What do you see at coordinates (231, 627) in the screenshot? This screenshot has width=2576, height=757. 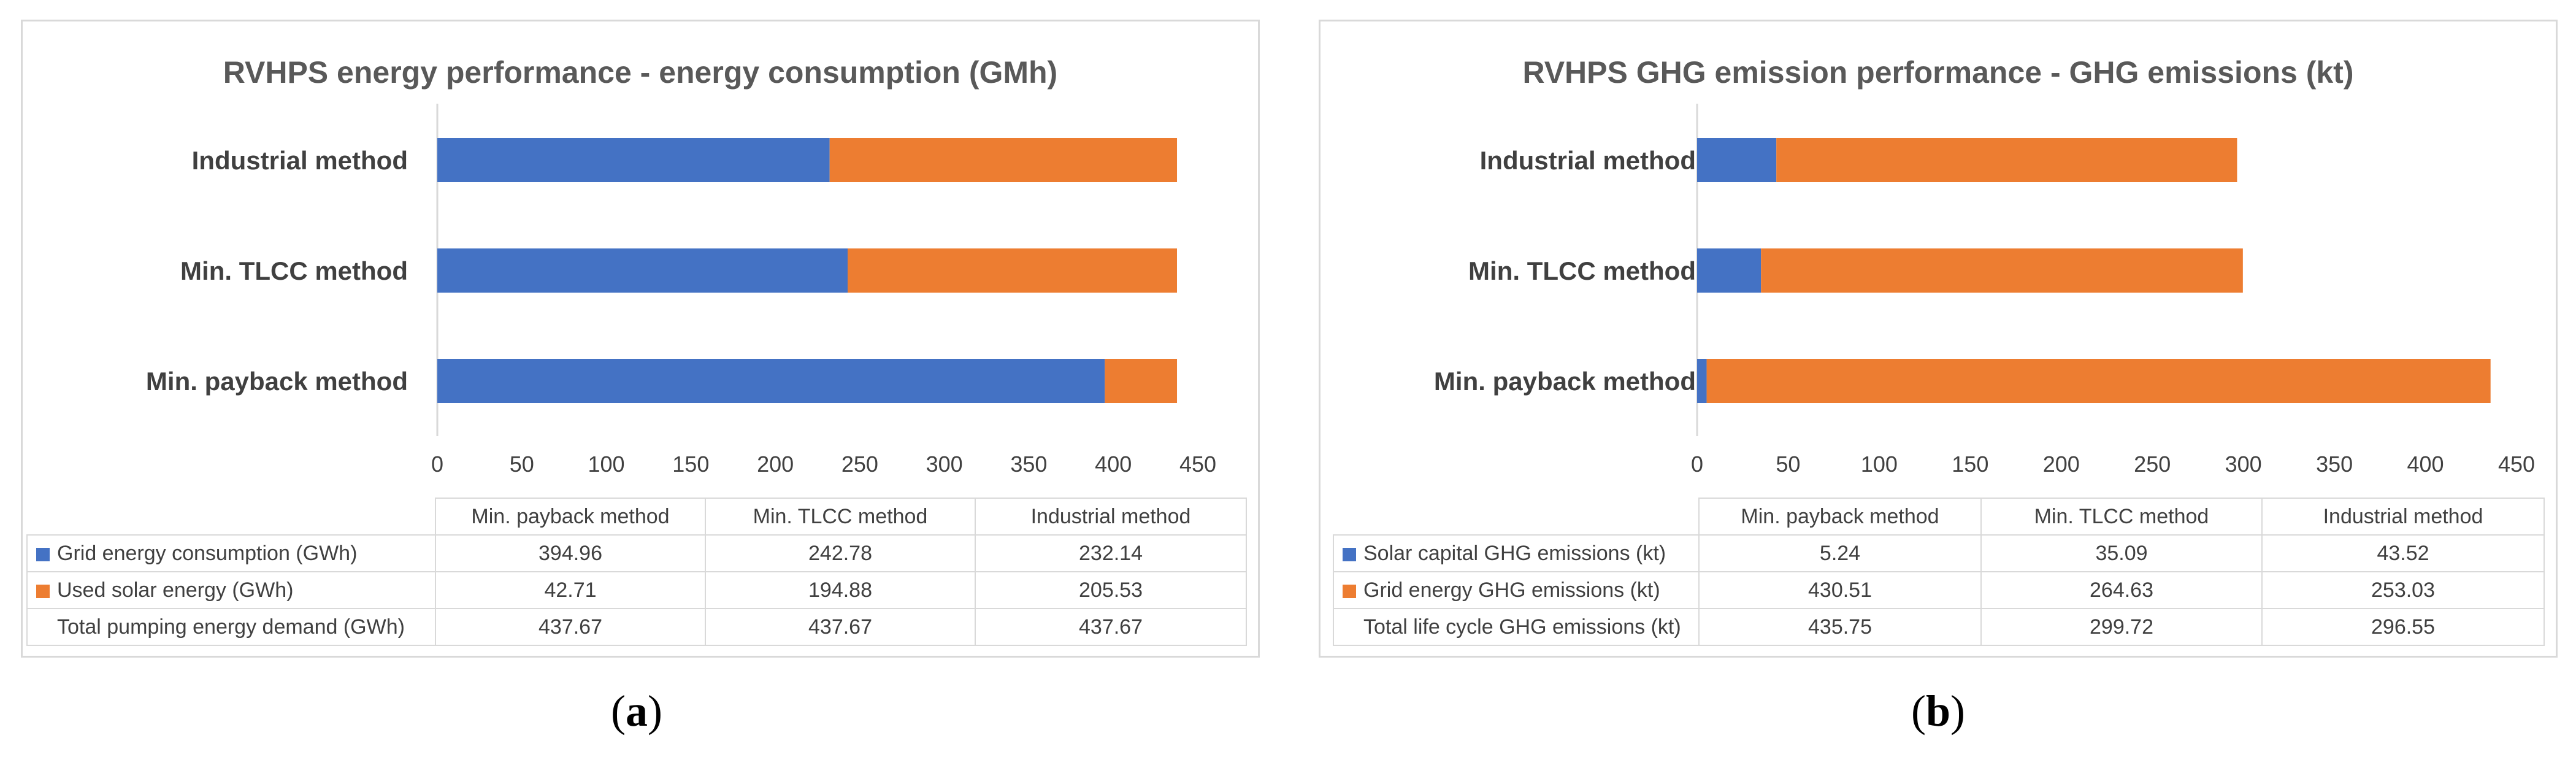 I see `table-row-label: Total pumping energy demand (GWh)` at bounding box center [231, 627].